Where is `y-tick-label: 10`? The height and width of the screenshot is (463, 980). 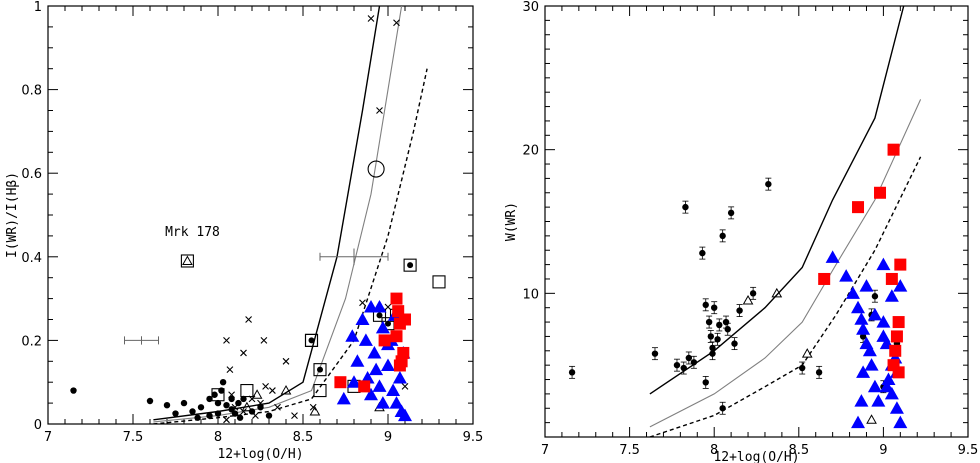
y-tick-label: 10 is located at coordinates (530, 294).